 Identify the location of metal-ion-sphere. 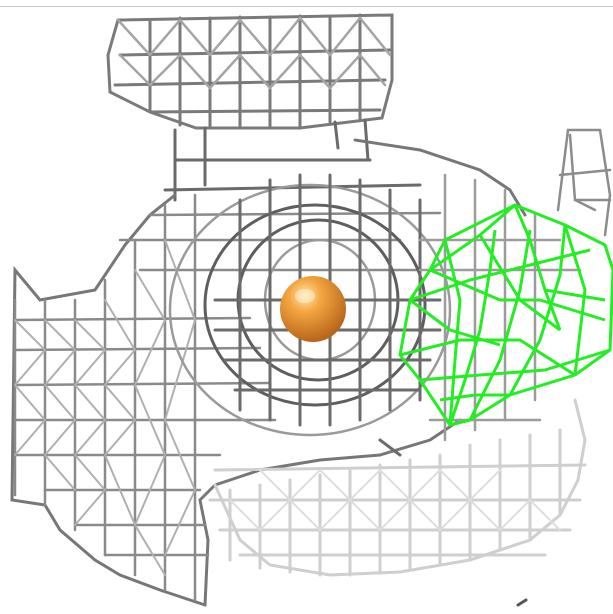
(313, 309).